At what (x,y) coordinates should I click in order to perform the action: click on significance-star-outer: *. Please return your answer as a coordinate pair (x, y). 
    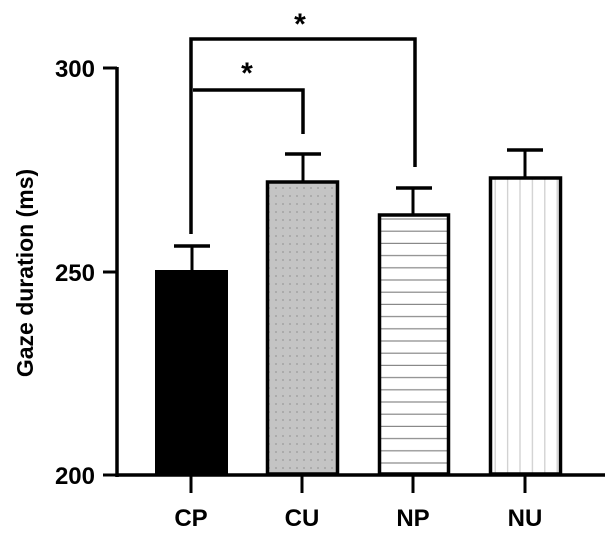
    Looking at the image, I should click on (300, 24).